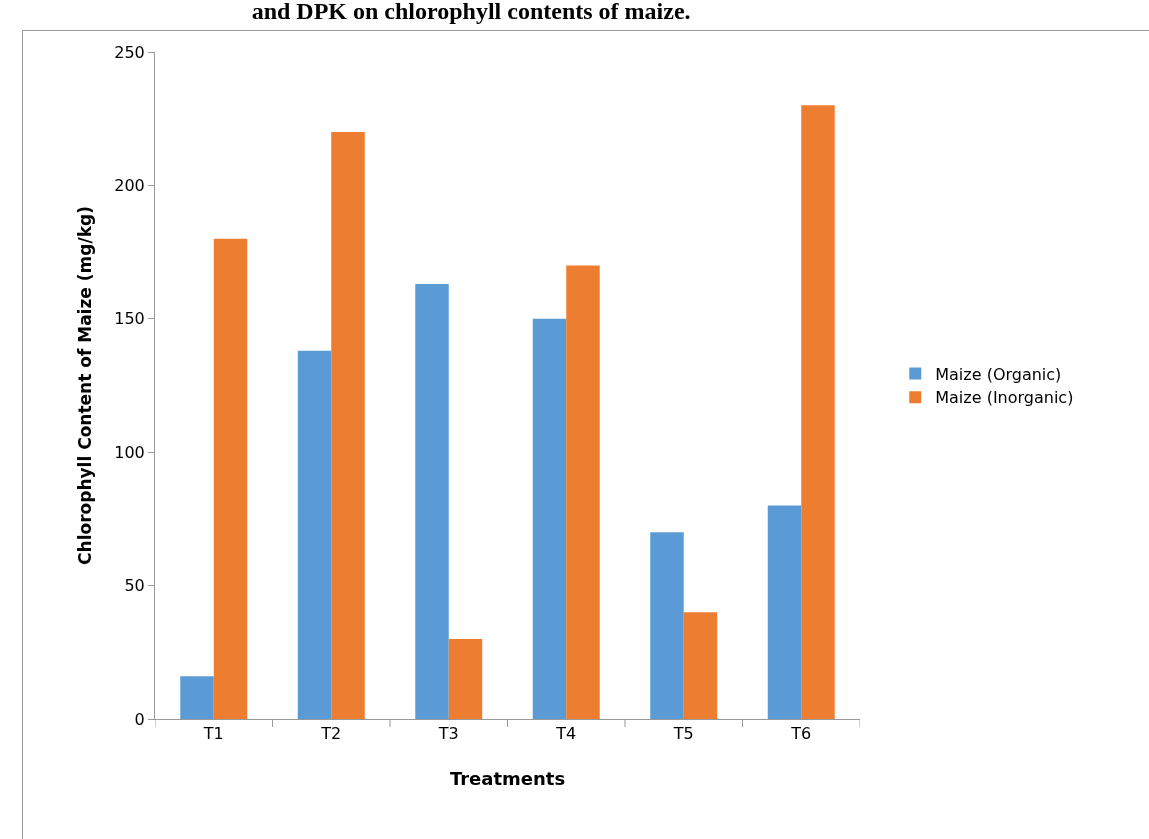 Image resolution: width=1149 pixels, height=839 pixels. I want to click on x-axis-title: Treatments, so click(507, 779).